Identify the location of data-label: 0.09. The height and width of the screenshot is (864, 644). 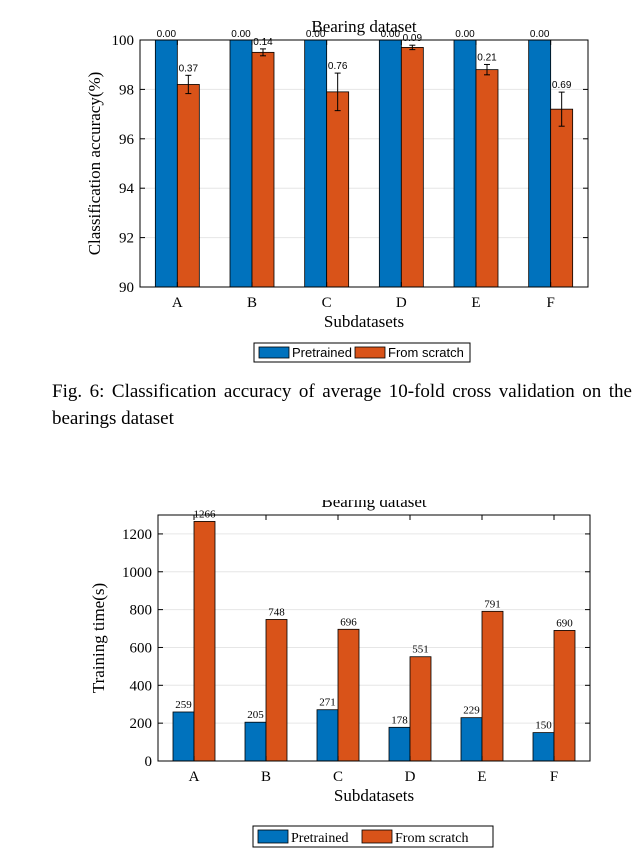
(413, 38).